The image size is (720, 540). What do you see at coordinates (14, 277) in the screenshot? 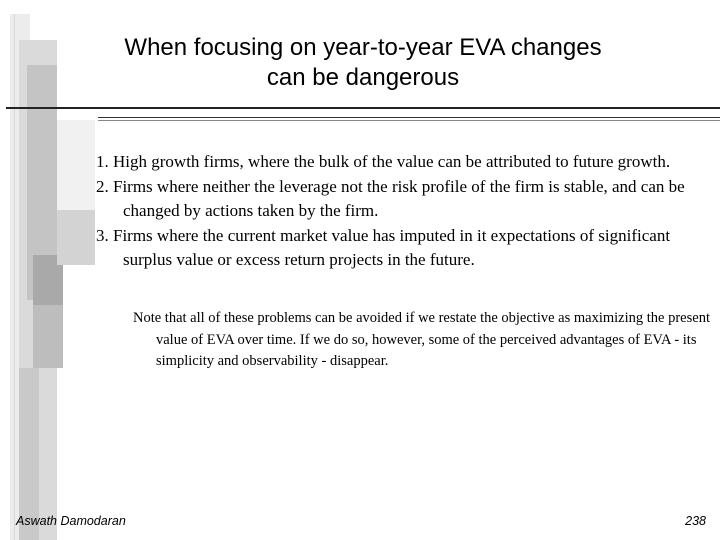
I see `decorative-bar-thin-line` at bounding box center [14, 277].